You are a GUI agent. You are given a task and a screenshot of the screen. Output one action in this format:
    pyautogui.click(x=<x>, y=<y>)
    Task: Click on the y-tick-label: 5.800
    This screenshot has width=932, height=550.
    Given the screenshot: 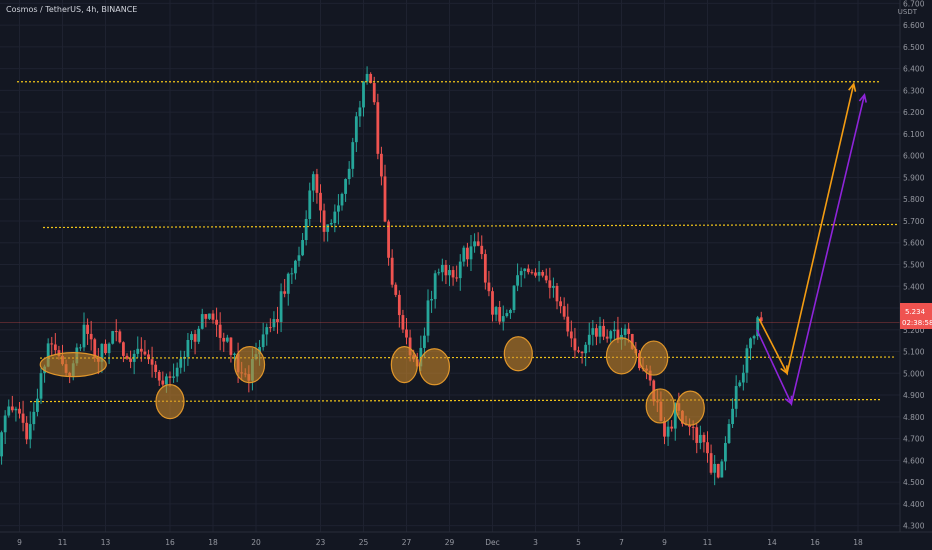 What is the action you would take?
    pyautogui.click(x=914, y=199)
    